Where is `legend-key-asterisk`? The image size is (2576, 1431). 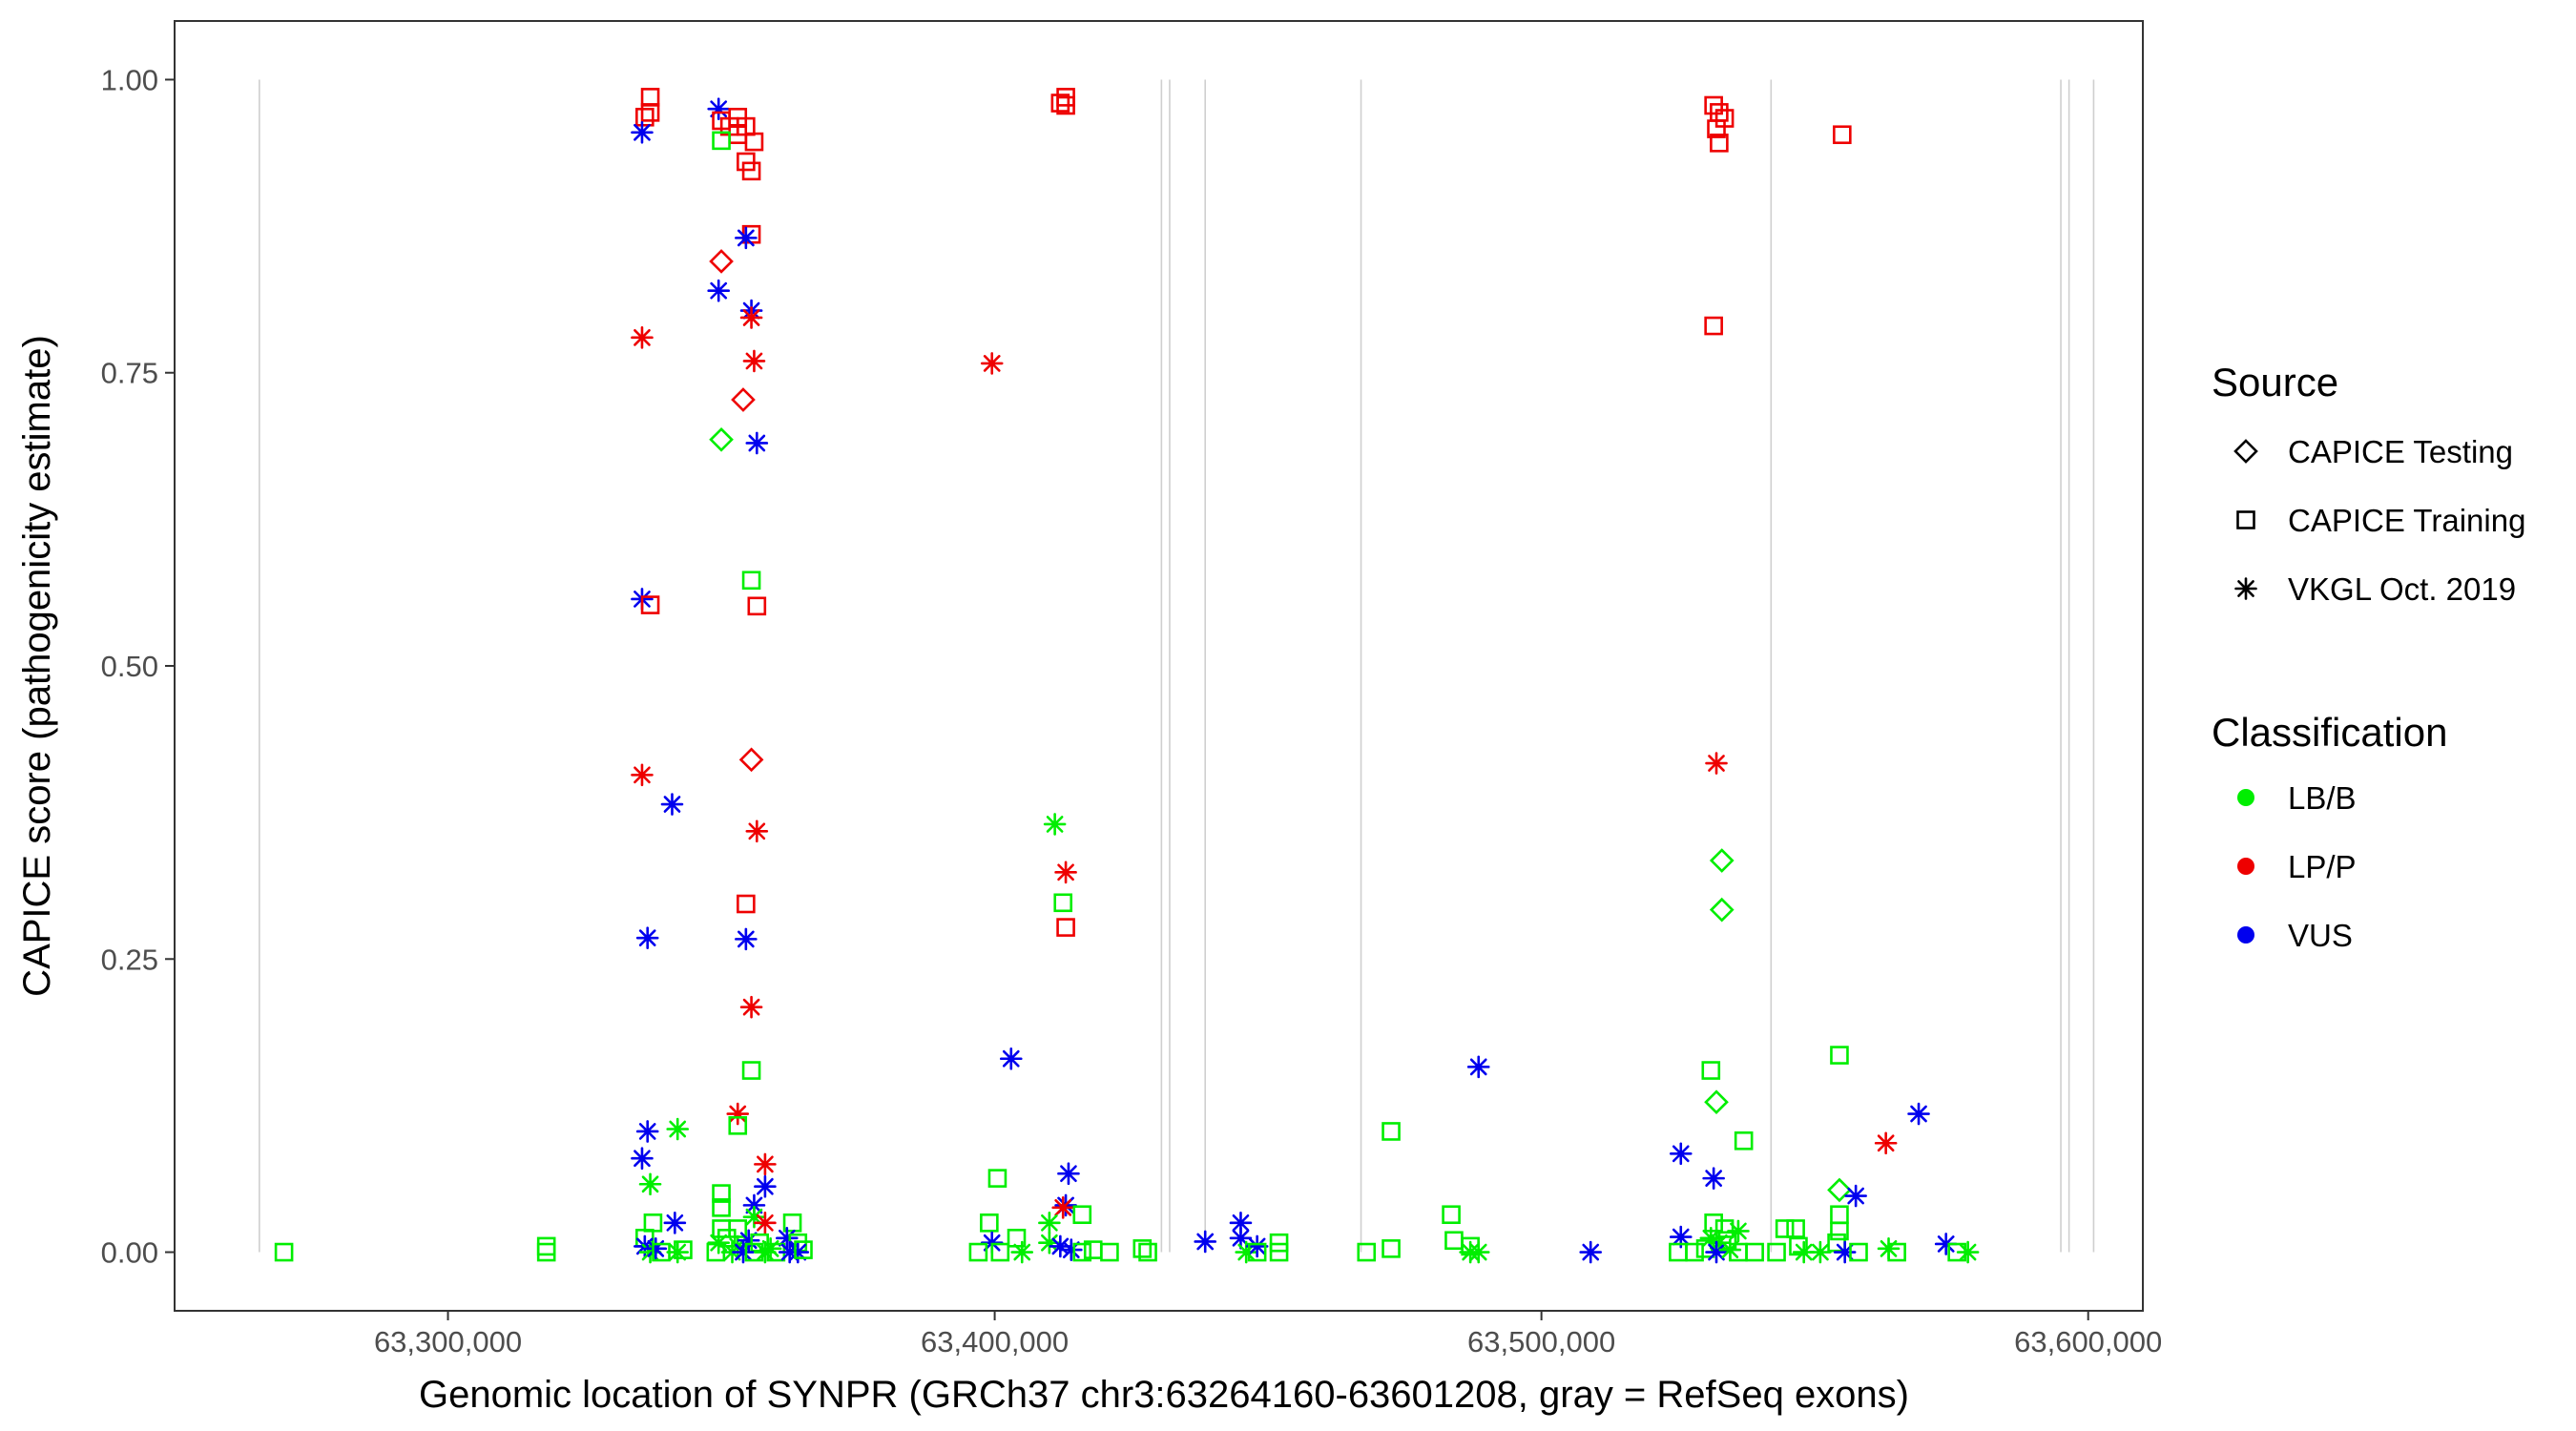 legend-key-asterisk is located at coordinates (2245, 588).